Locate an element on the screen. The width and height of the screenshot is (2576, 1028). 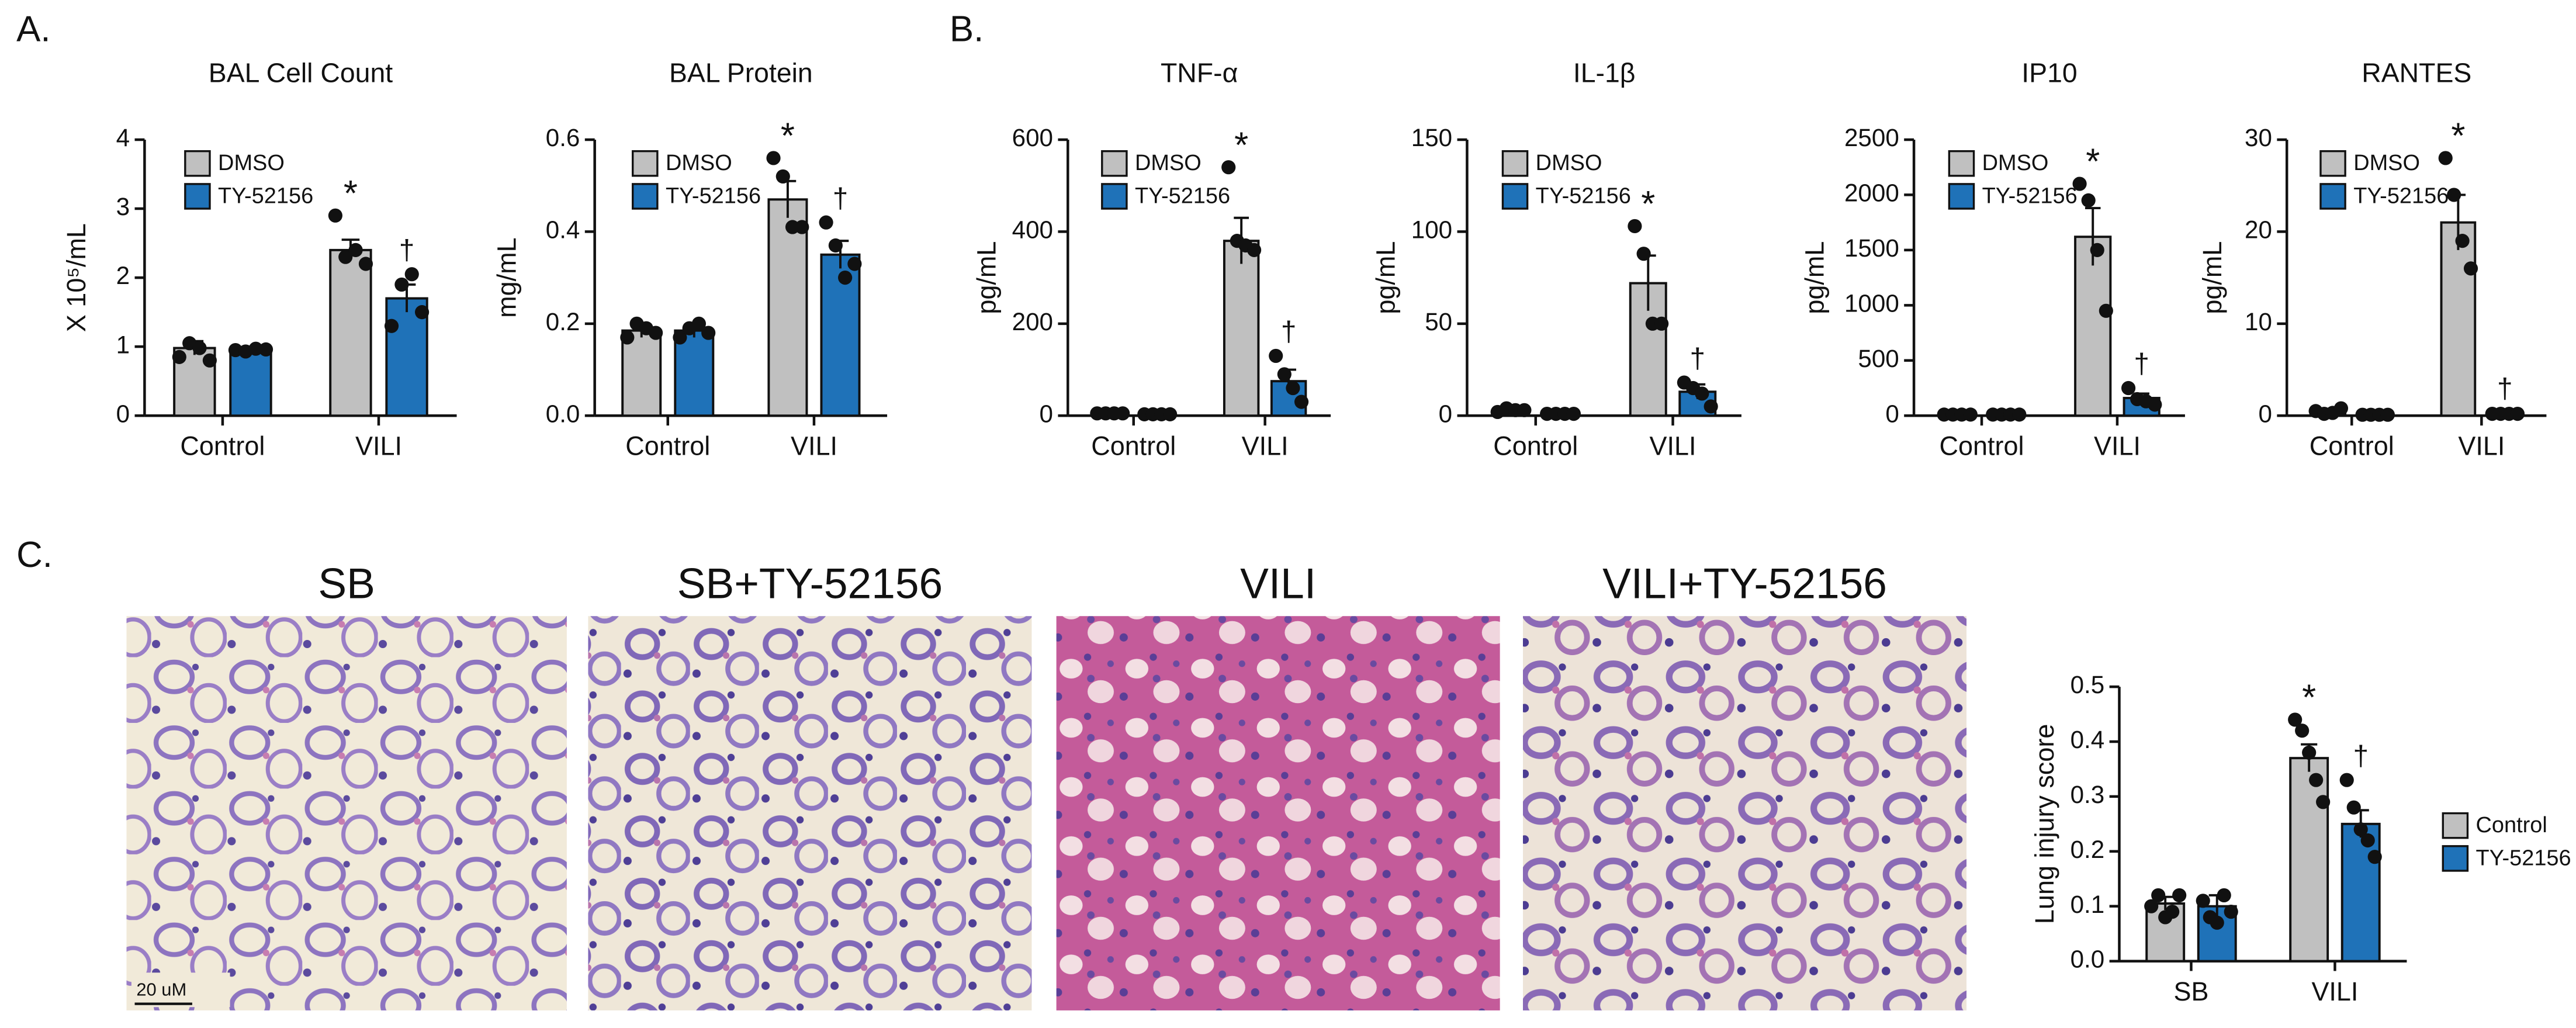
y-tick-label: 0.6 is located at coordinates (563, 137).